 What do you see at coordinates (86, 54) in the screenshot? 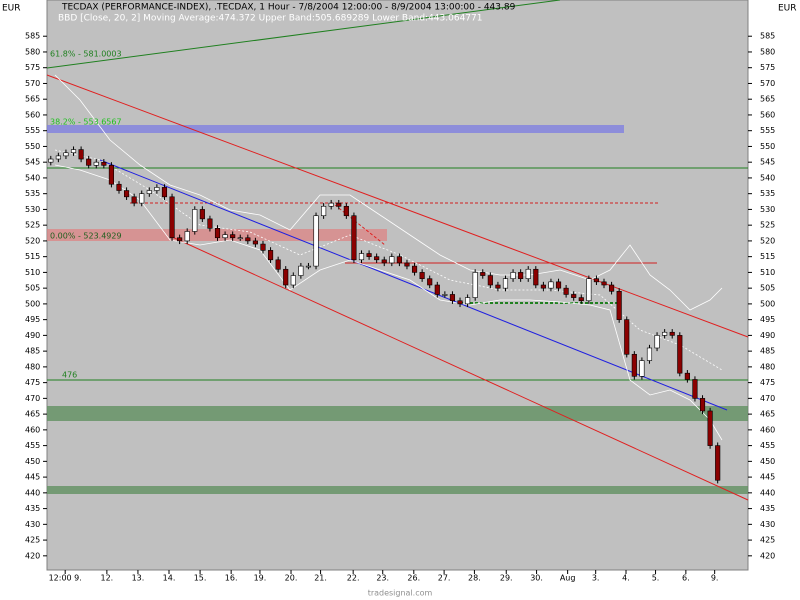
I see `annotation: 61.8% - 581.0003` at bounding box center [86, 54].